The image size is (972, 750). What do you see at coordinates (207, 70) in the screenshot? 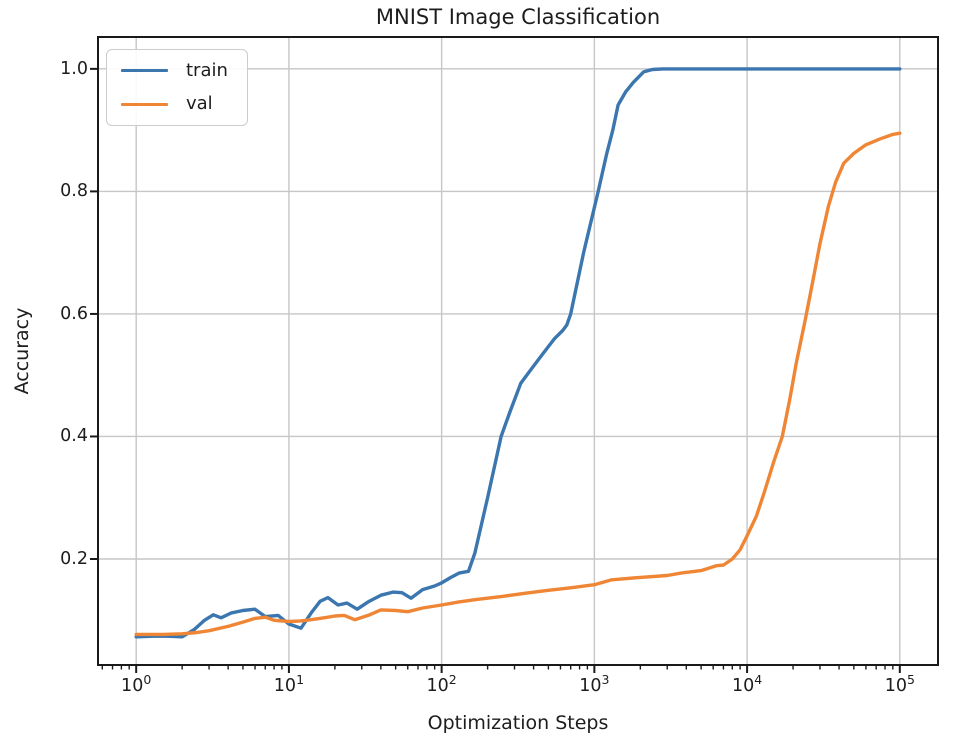
I see `legend-label-train: train` at bounding box center [207, 70].